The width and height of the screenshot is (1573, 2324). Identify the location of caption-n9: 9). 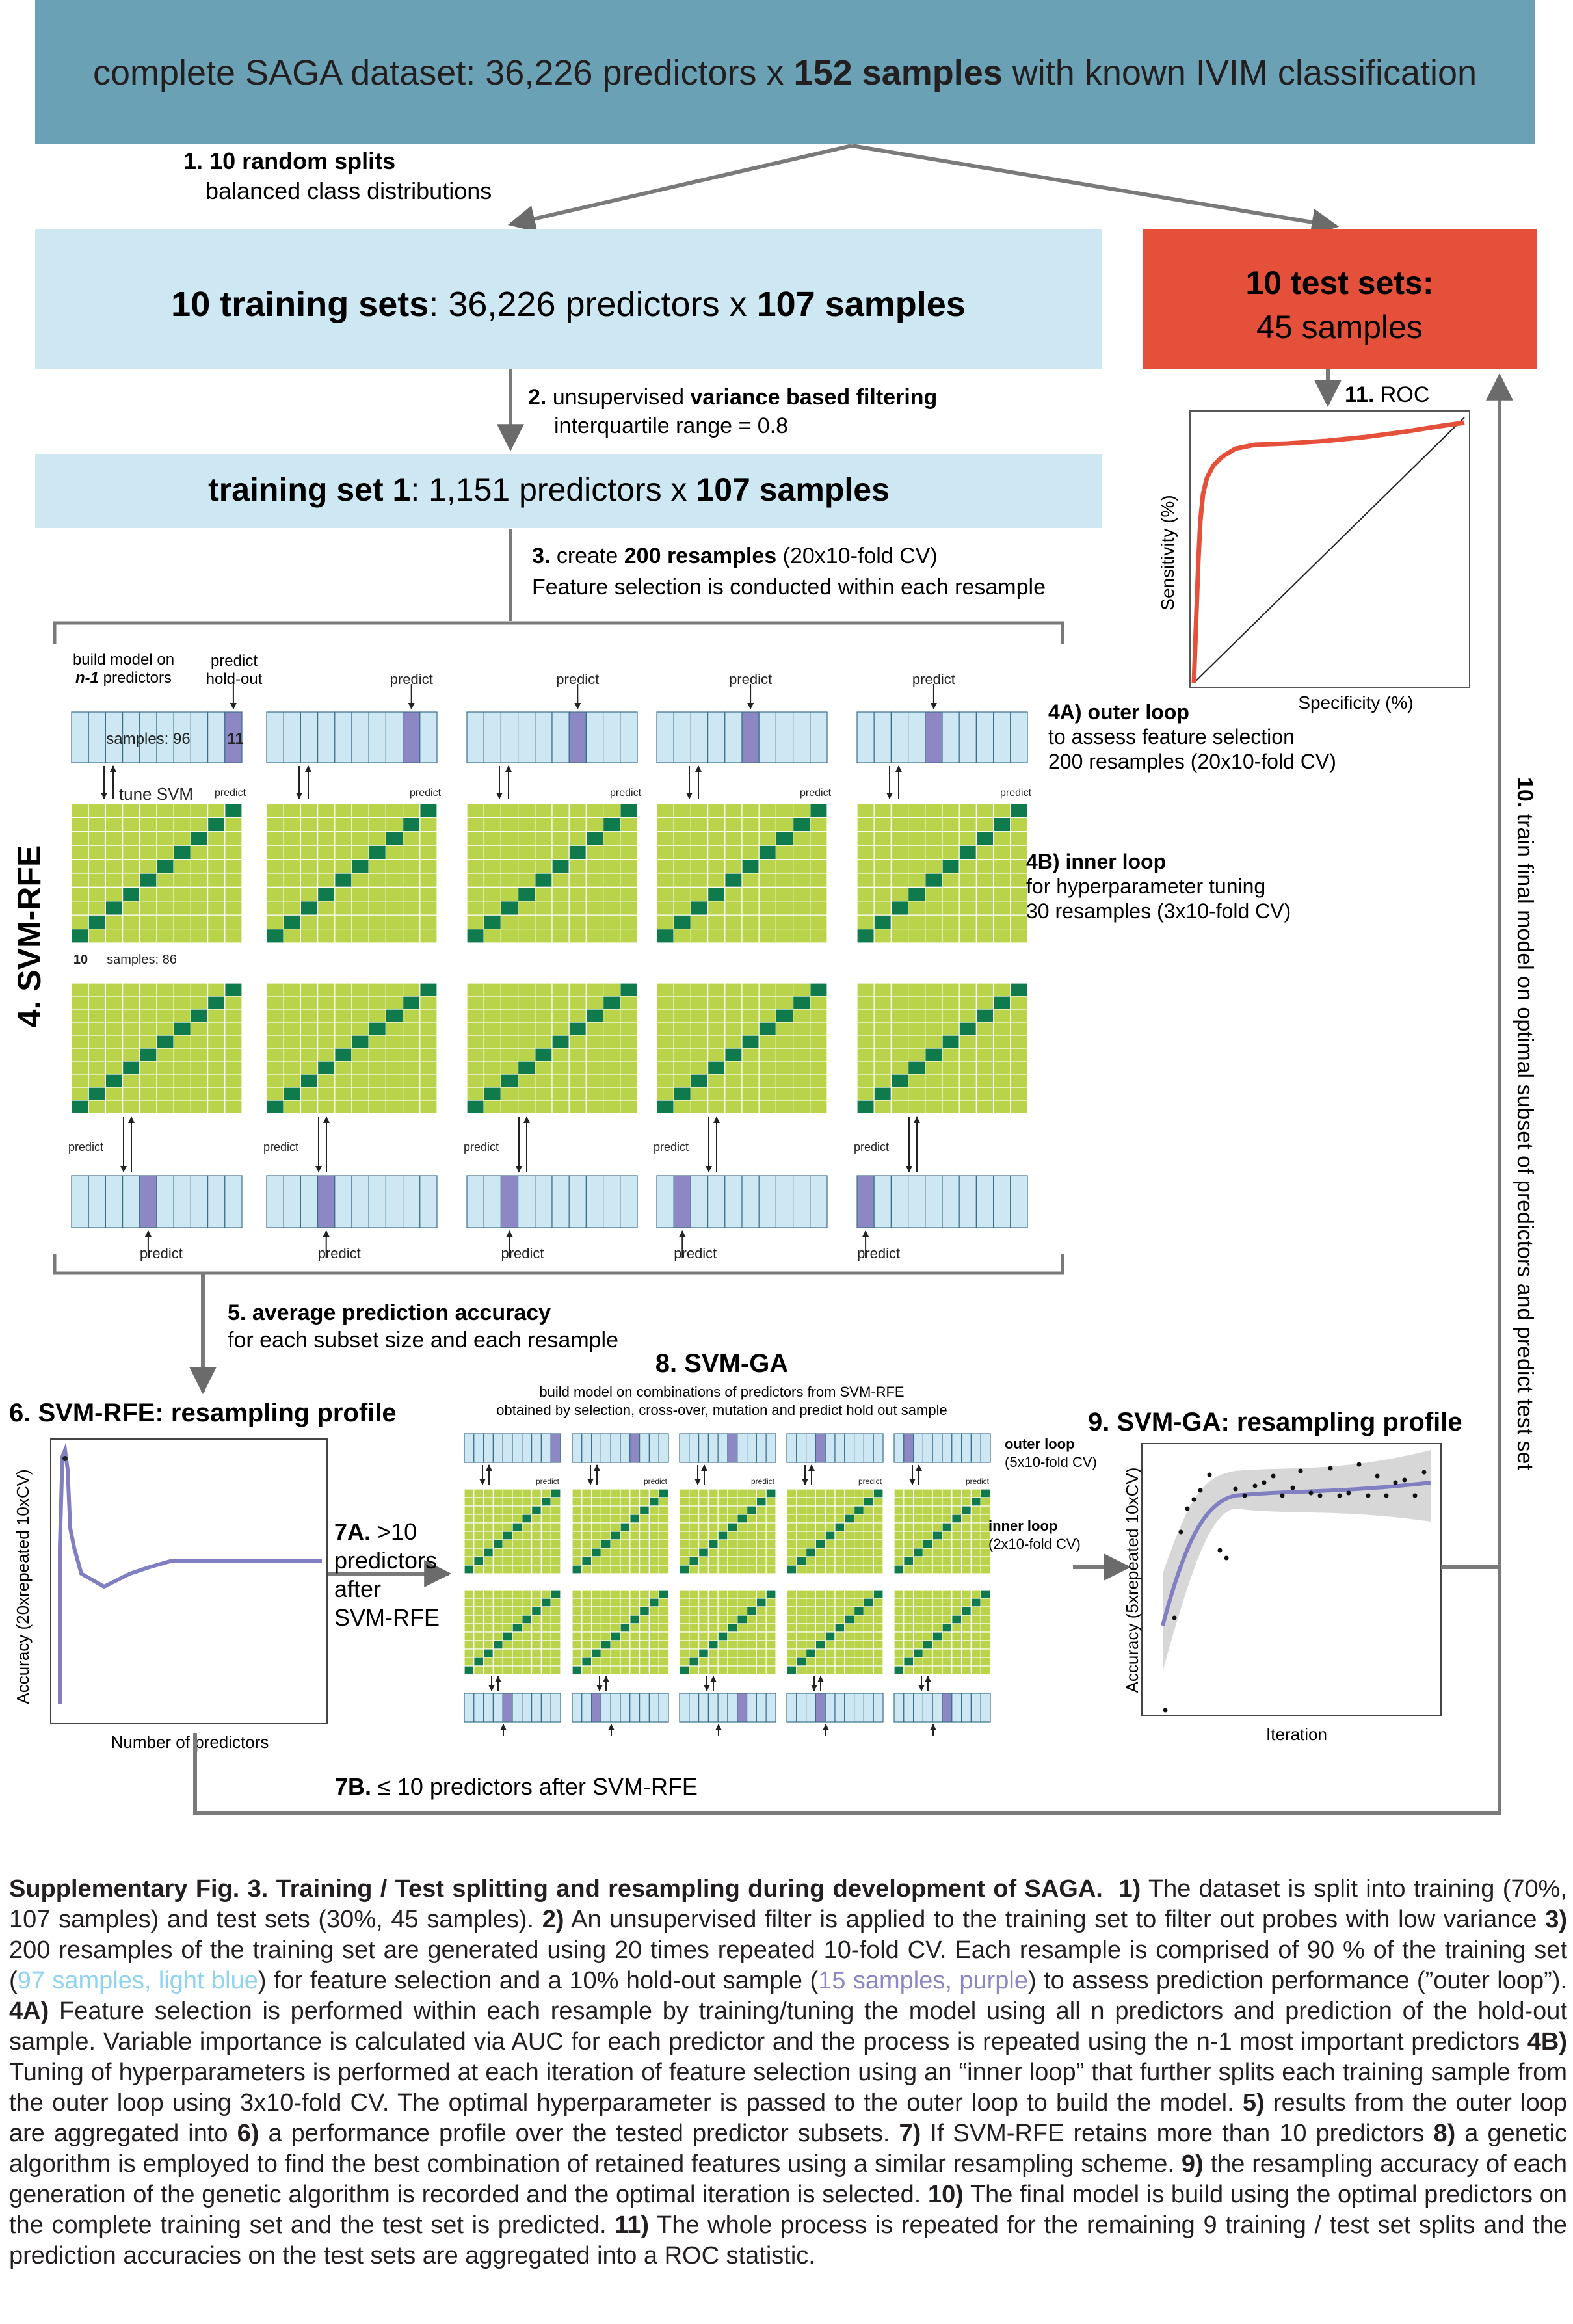
(1192, 2164).